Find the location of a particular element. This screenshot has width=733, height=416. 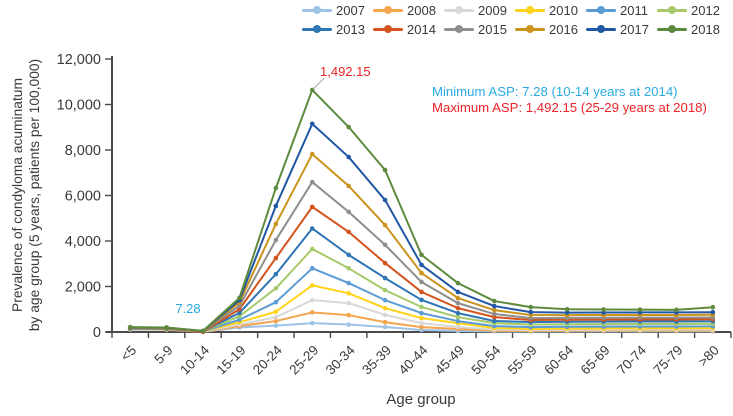

x-tick-label: 50-54 is located at coordinates (485, 359).